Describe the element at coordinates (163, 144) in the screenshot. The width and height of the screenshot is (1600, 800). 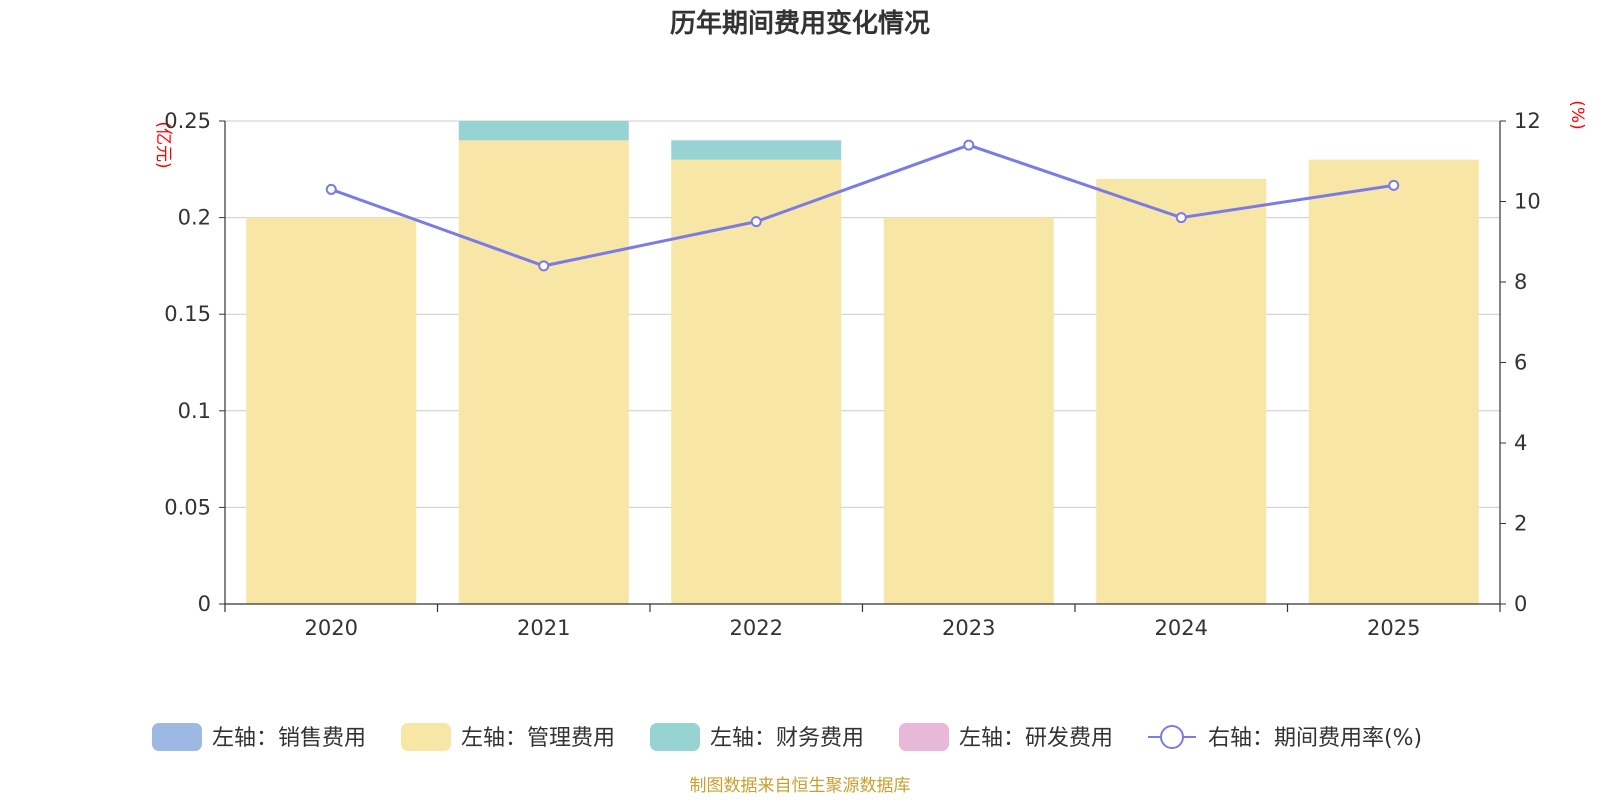
I see `left-axis-unit: (亿元)` at that location.